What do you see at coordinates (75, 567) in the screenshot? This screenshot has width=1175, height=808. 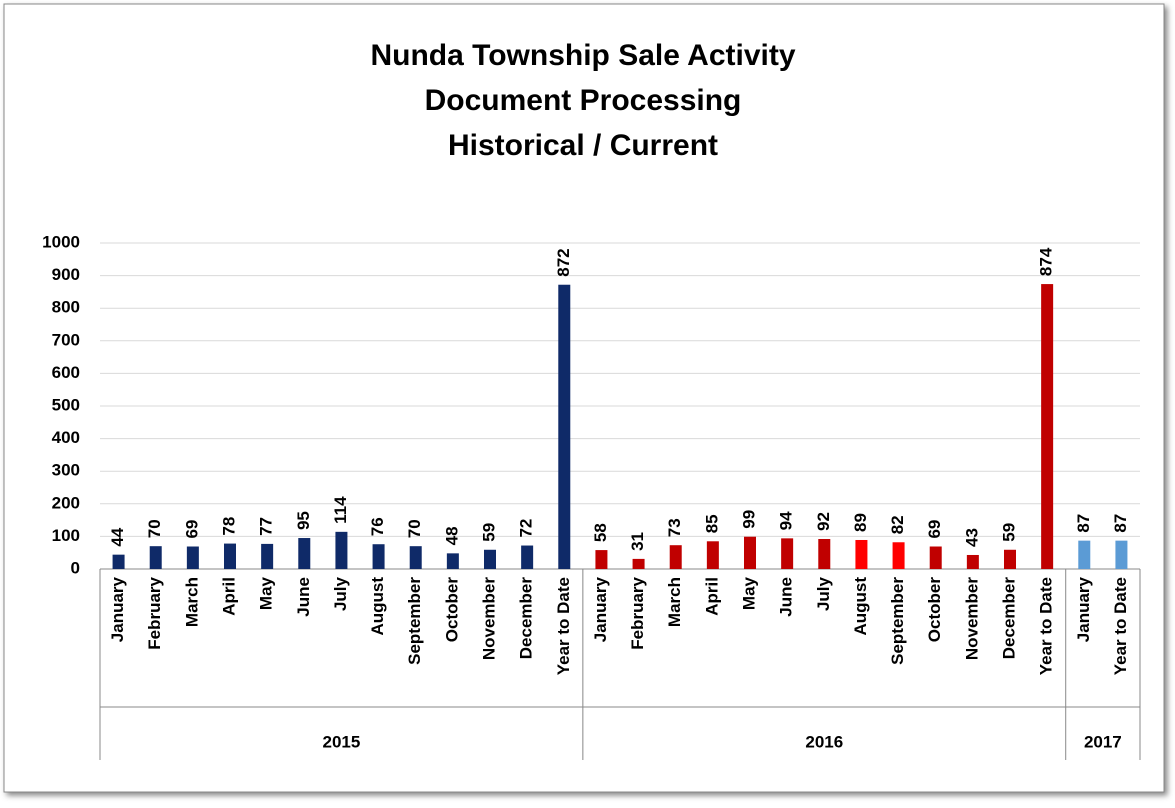 I see `y-tick-label: 0` at bounding box center [75, 567].